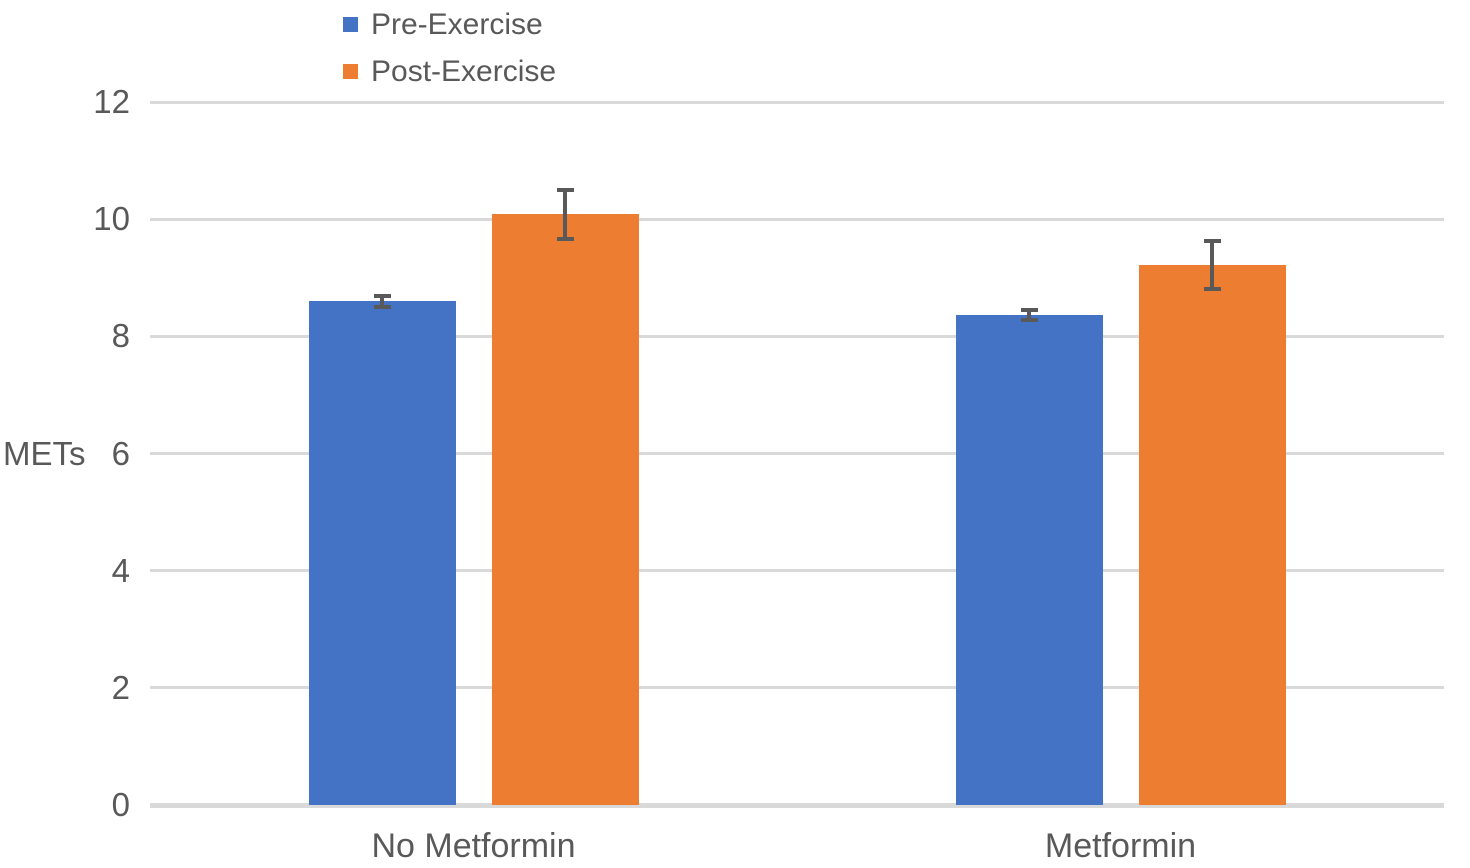  What do you see at coordinates (120, 336) in the screenshot?
I see `y-tick-label: 8` at bounding box center [120, 336].